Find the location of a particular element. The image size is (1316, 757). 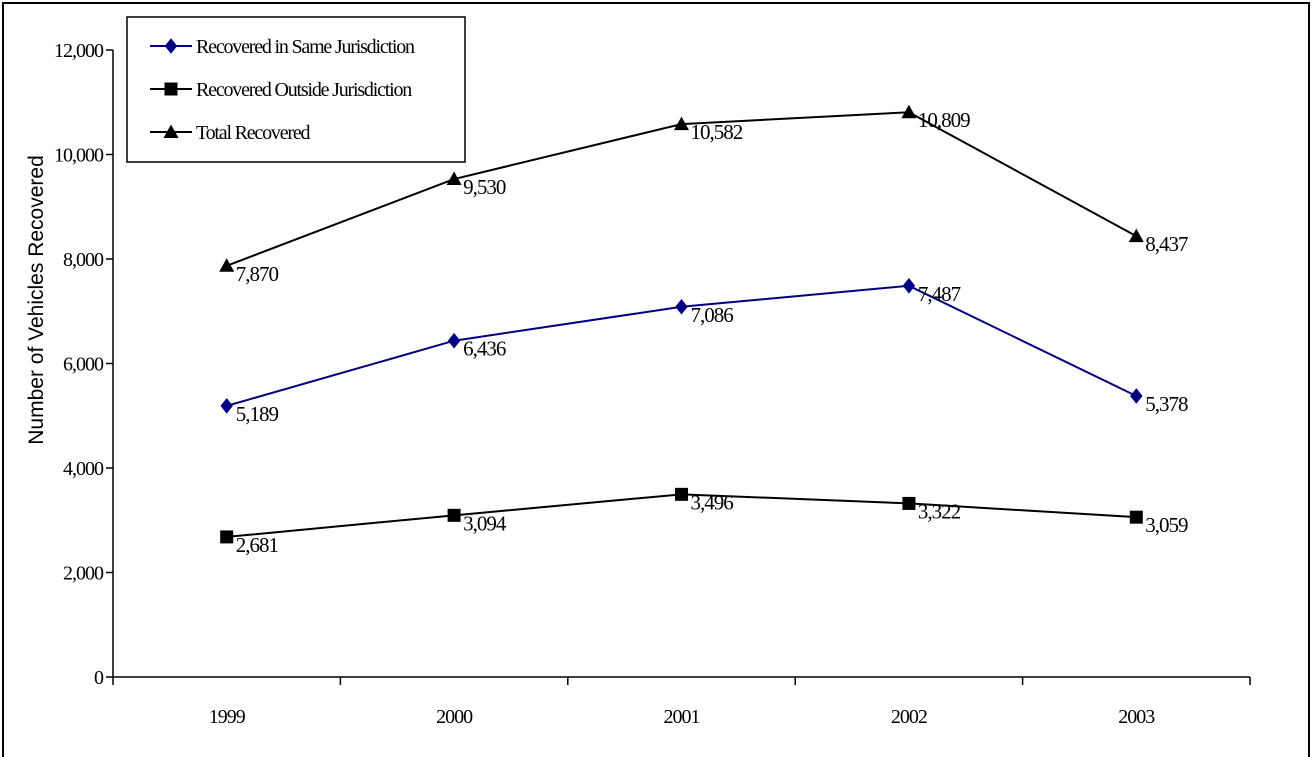

y-tick-label: 4,000 is located at coordinates (83, 469).